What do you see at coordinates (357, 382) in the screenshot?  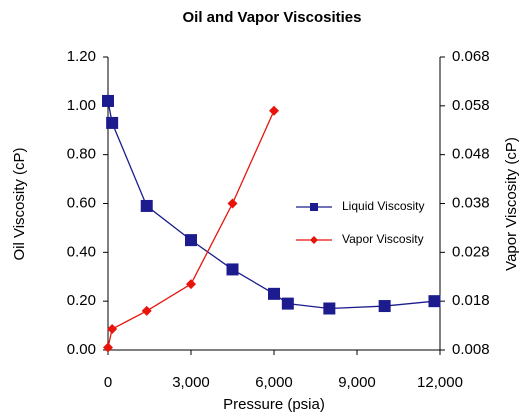 I see `x-tick-label: 9,000` at bounding box center [357, 382].